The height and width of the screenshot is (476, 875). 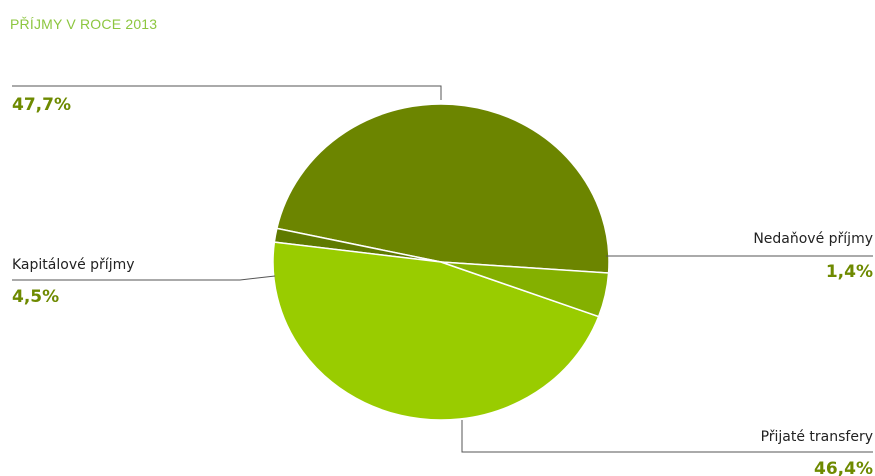 What do you see at coordinates (73, 265) in the screenshot?
I see `slice-label: Kapitálové příjmy` at bounding box center [73, 265].